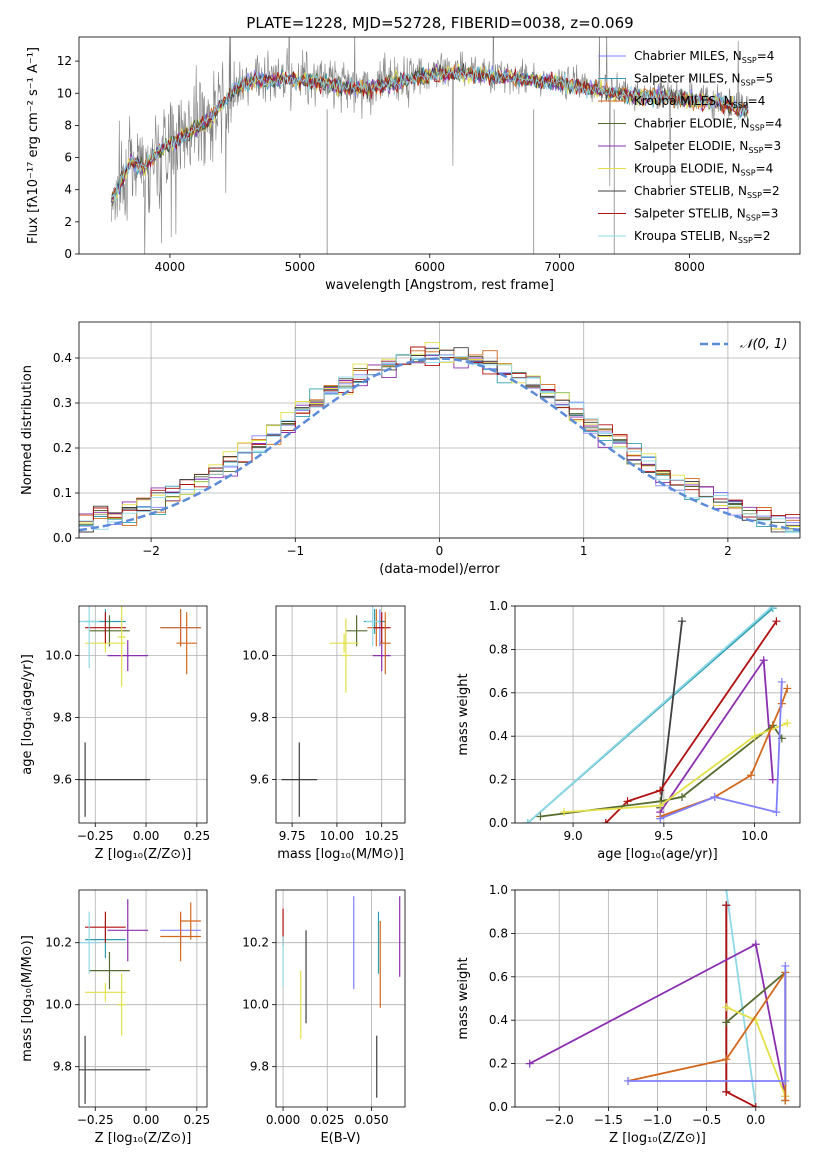  I want to click on x-tick-label: 0.00, so click(146, 1120).